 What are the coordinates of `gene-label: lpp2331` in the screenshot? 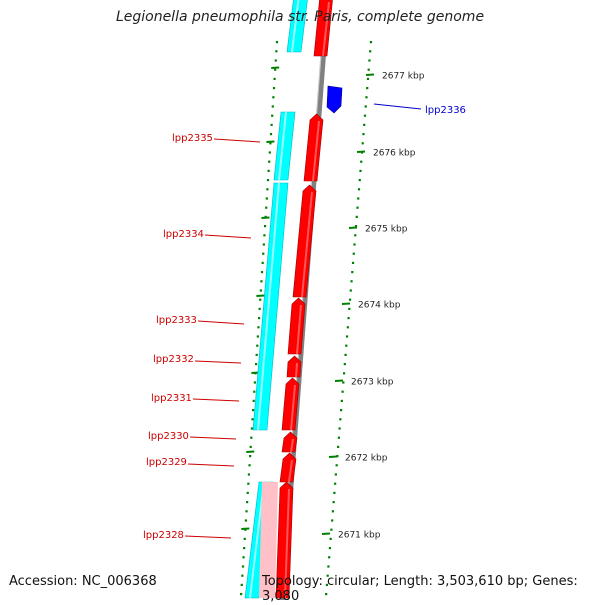 It's located at (171, 398).